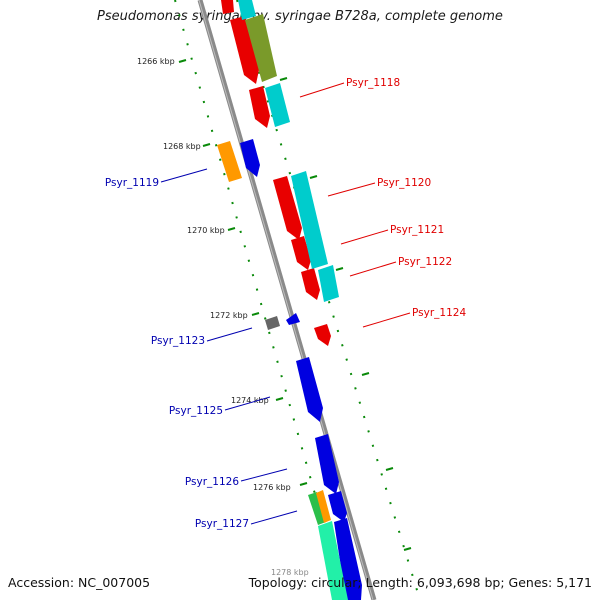 The width and height of the screenshot is (600, 600). What do you see at coordinates (212, 482) in the screenshot?
I see `gene-label: Psyr_1126` at bounding box center [212, 482].